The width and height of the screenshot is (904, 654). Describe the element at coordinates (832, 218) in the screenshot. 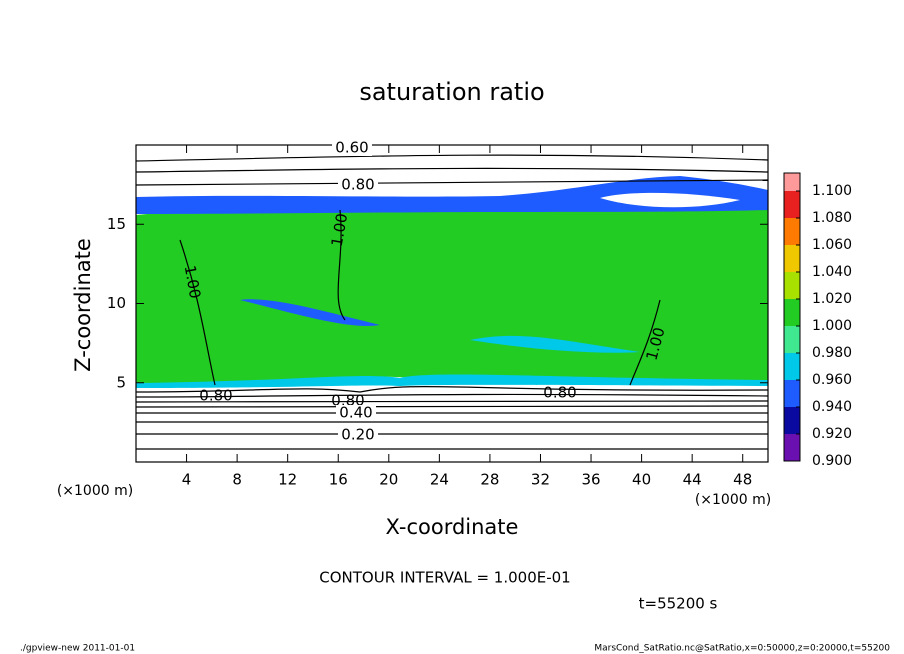

I see `colorbar-label: 1.080` at that location.